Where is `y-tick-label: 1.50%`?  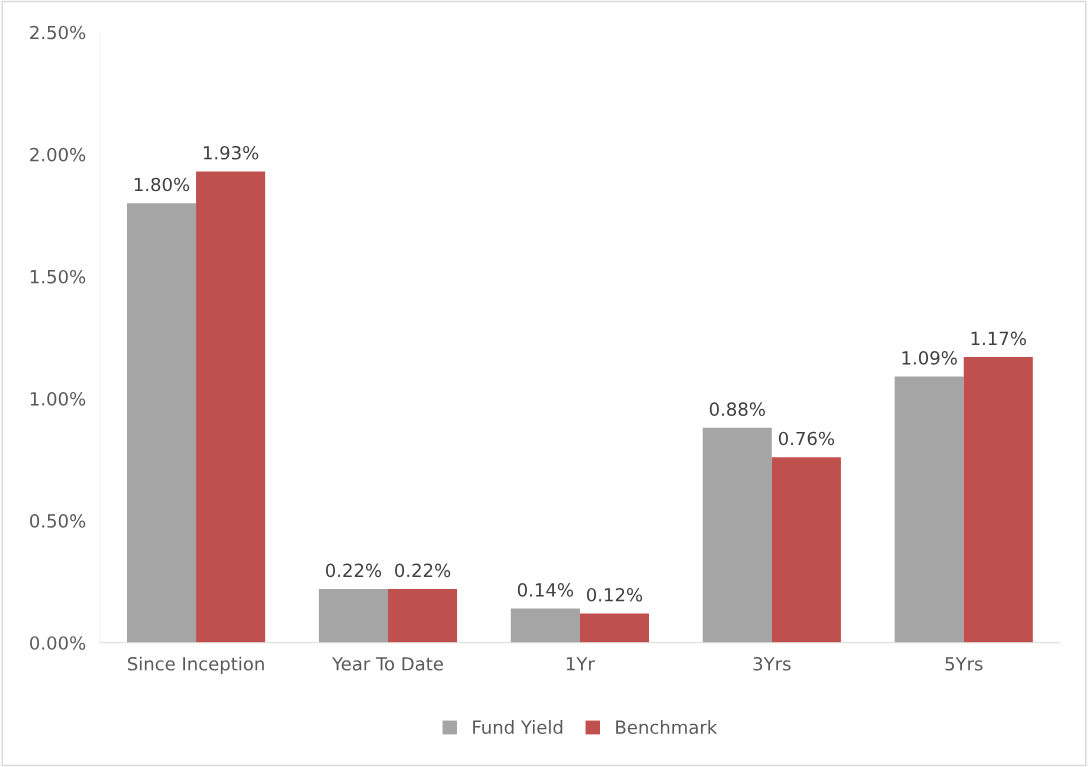
y-tick-label: 1.50% is located at coordinates (58, 276).